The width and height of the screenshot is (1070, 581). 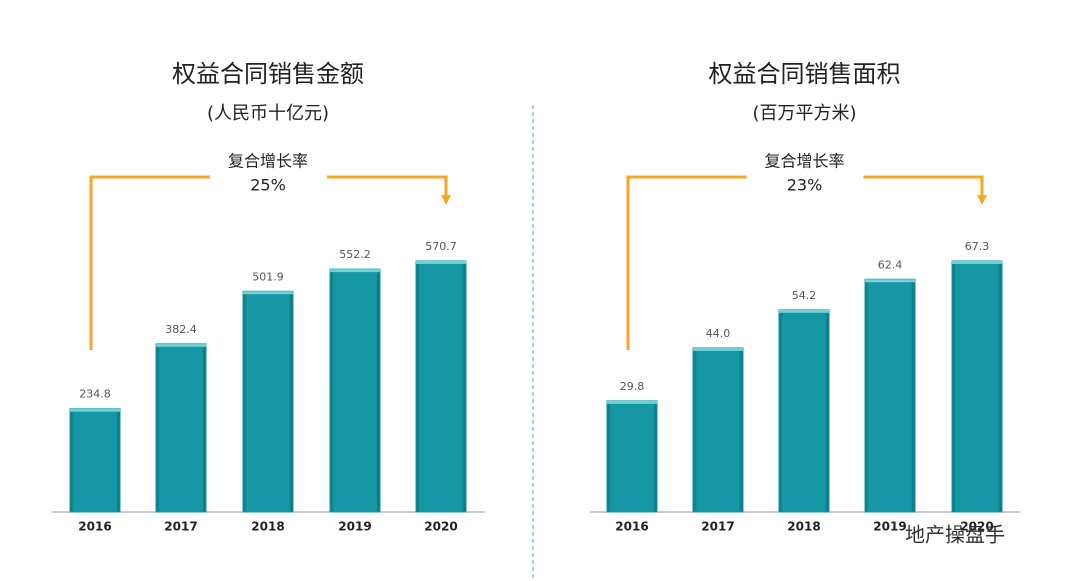 What do you see at coordinates (632, 386) in the screenshot?
I see `data-label: 29.8` at bounding box center [632, 386].